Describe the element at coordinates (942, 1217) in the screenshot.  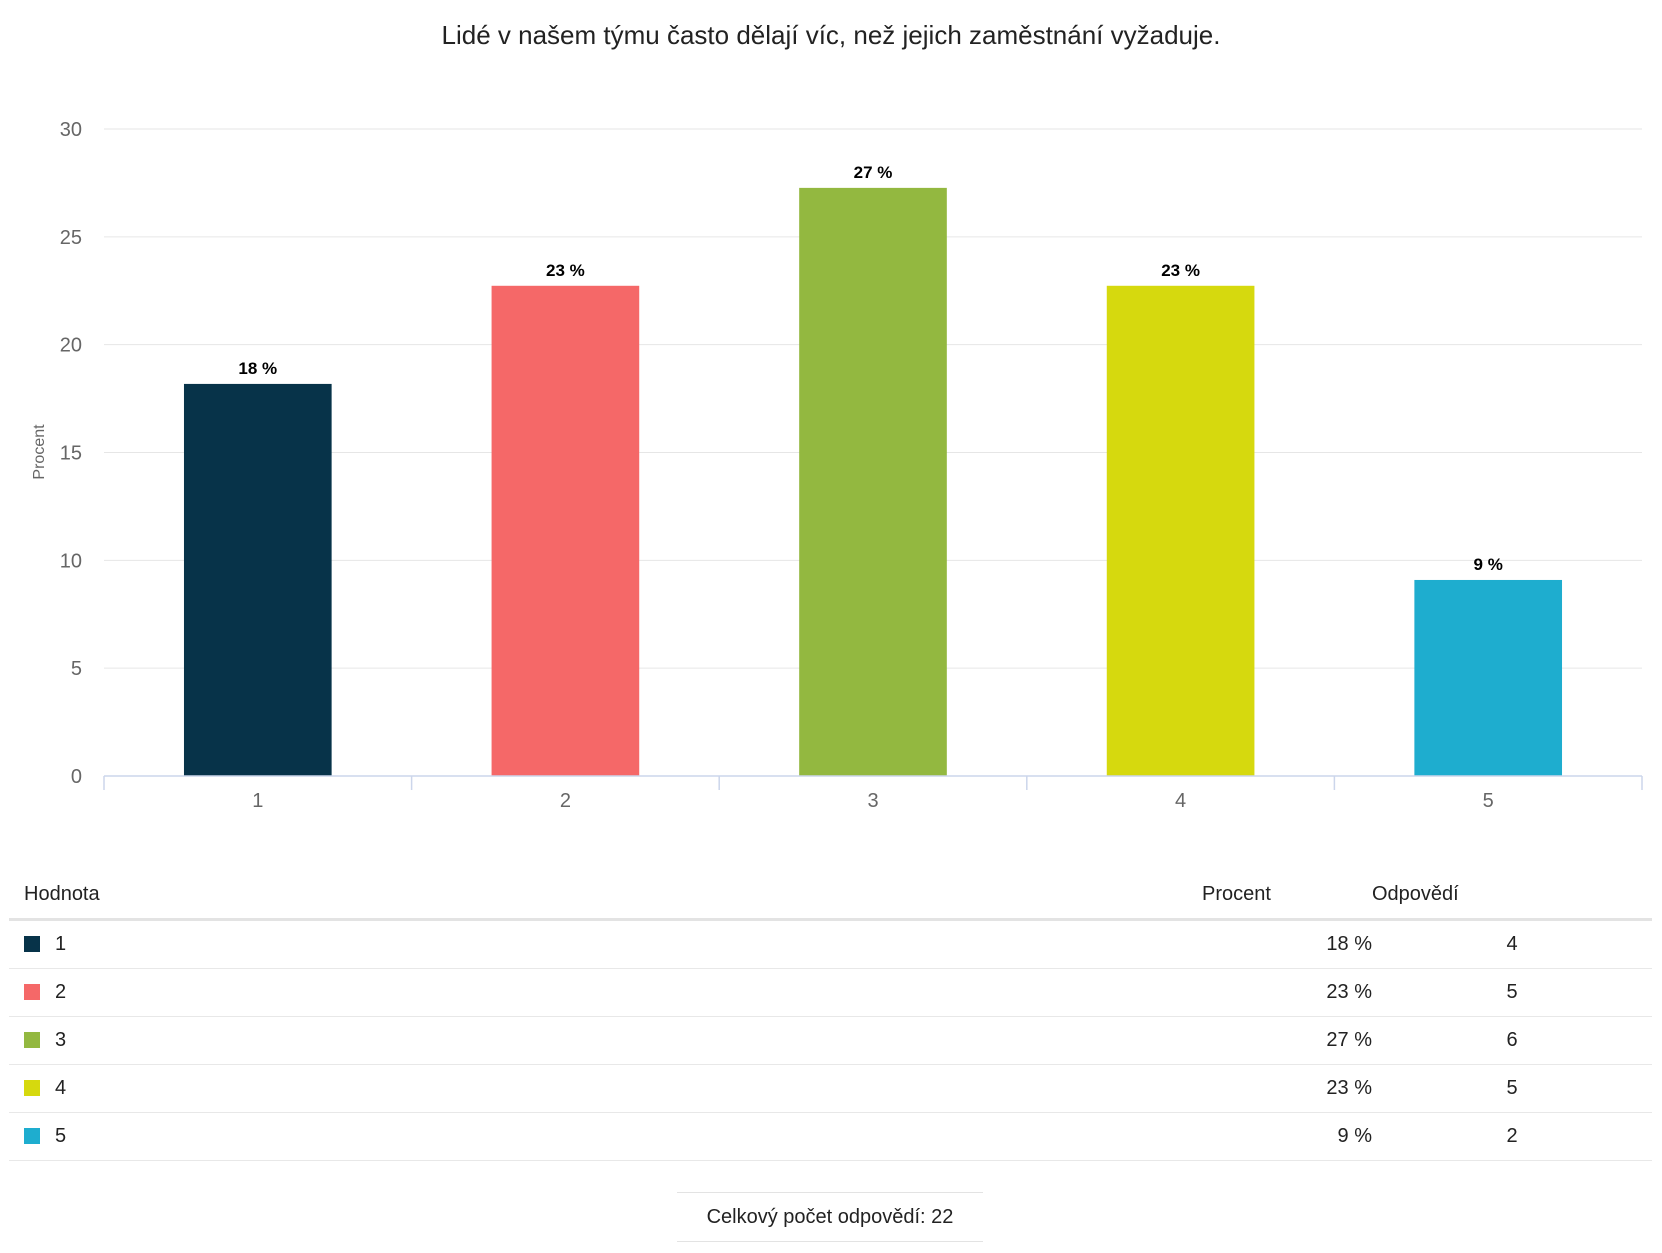
I see `total-value: 22` at that location.